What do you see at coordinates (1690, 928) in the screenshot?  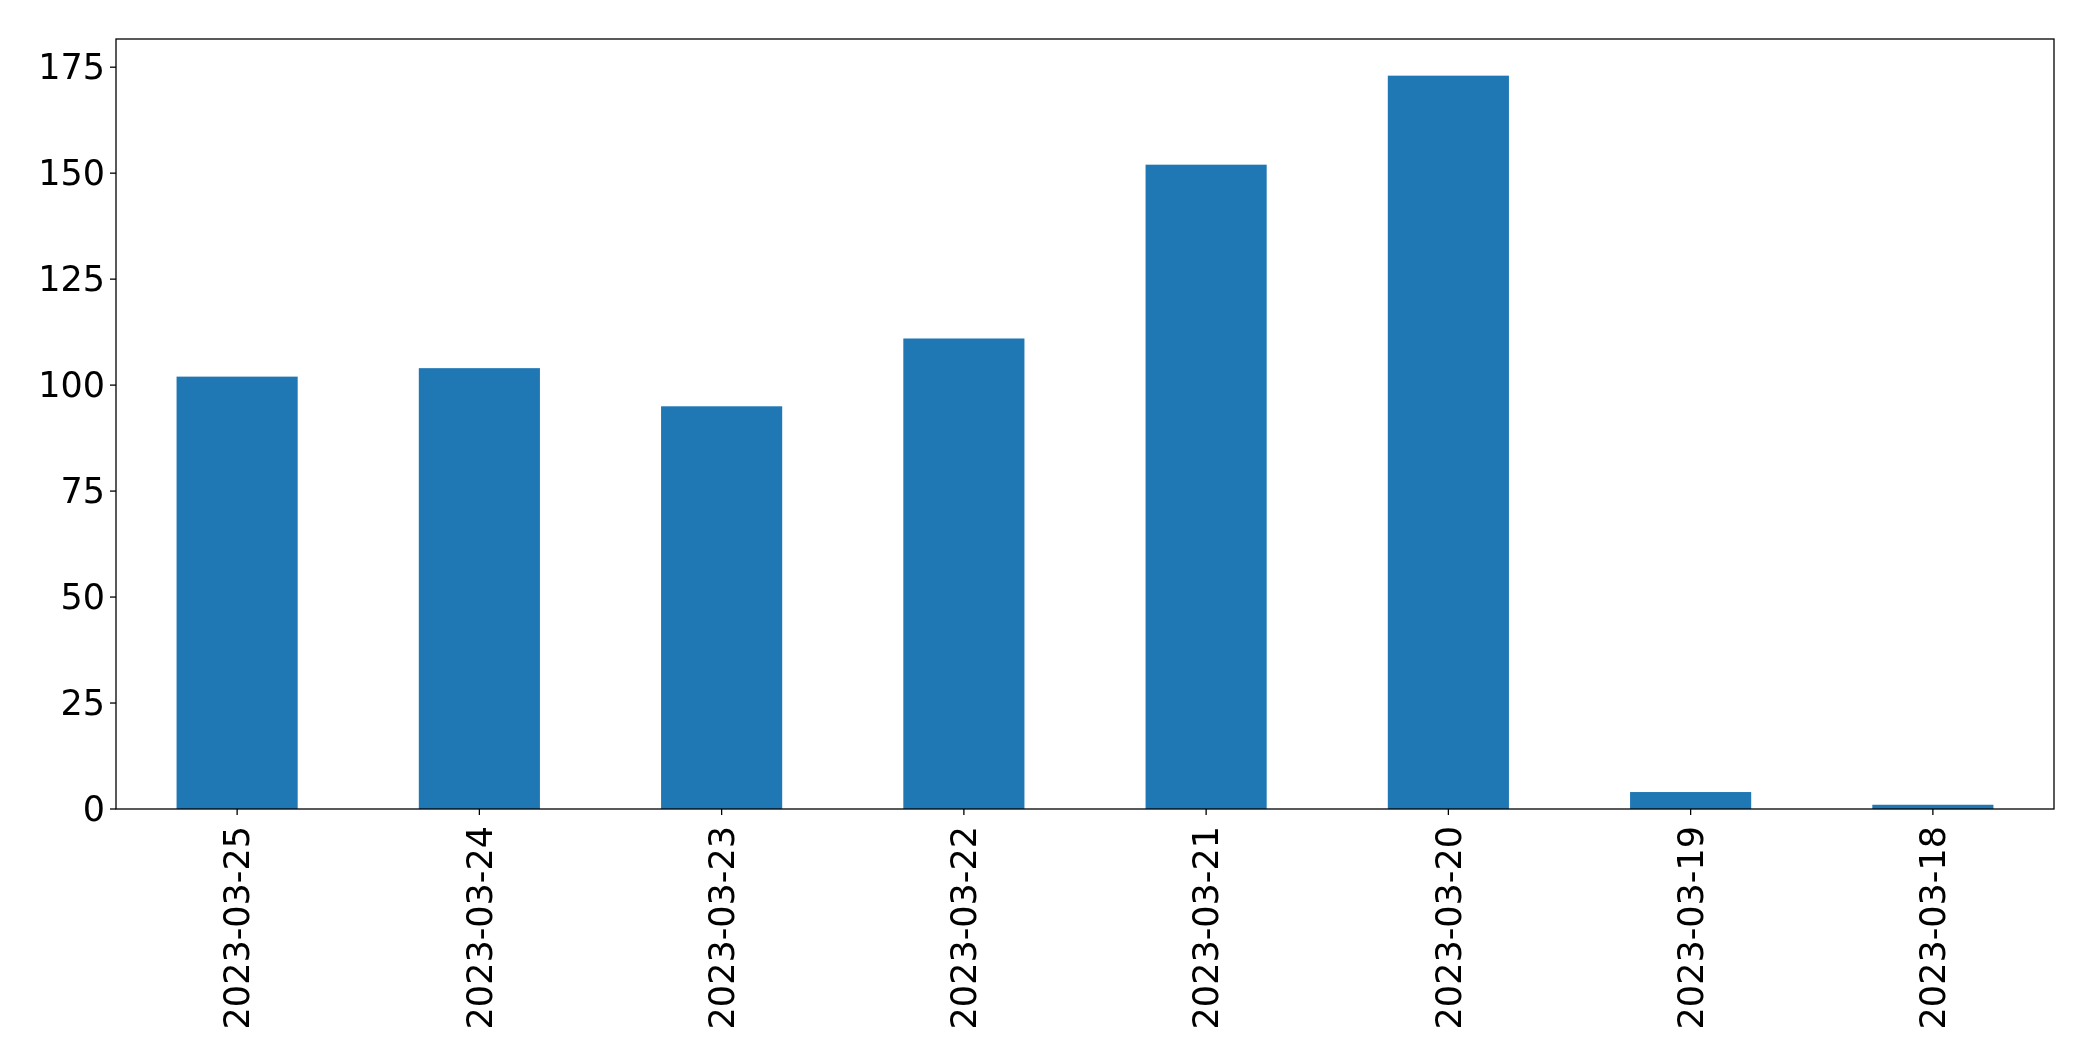 I see `x-tick-label: 2023-03-19` at bounding box center [1690, 928].